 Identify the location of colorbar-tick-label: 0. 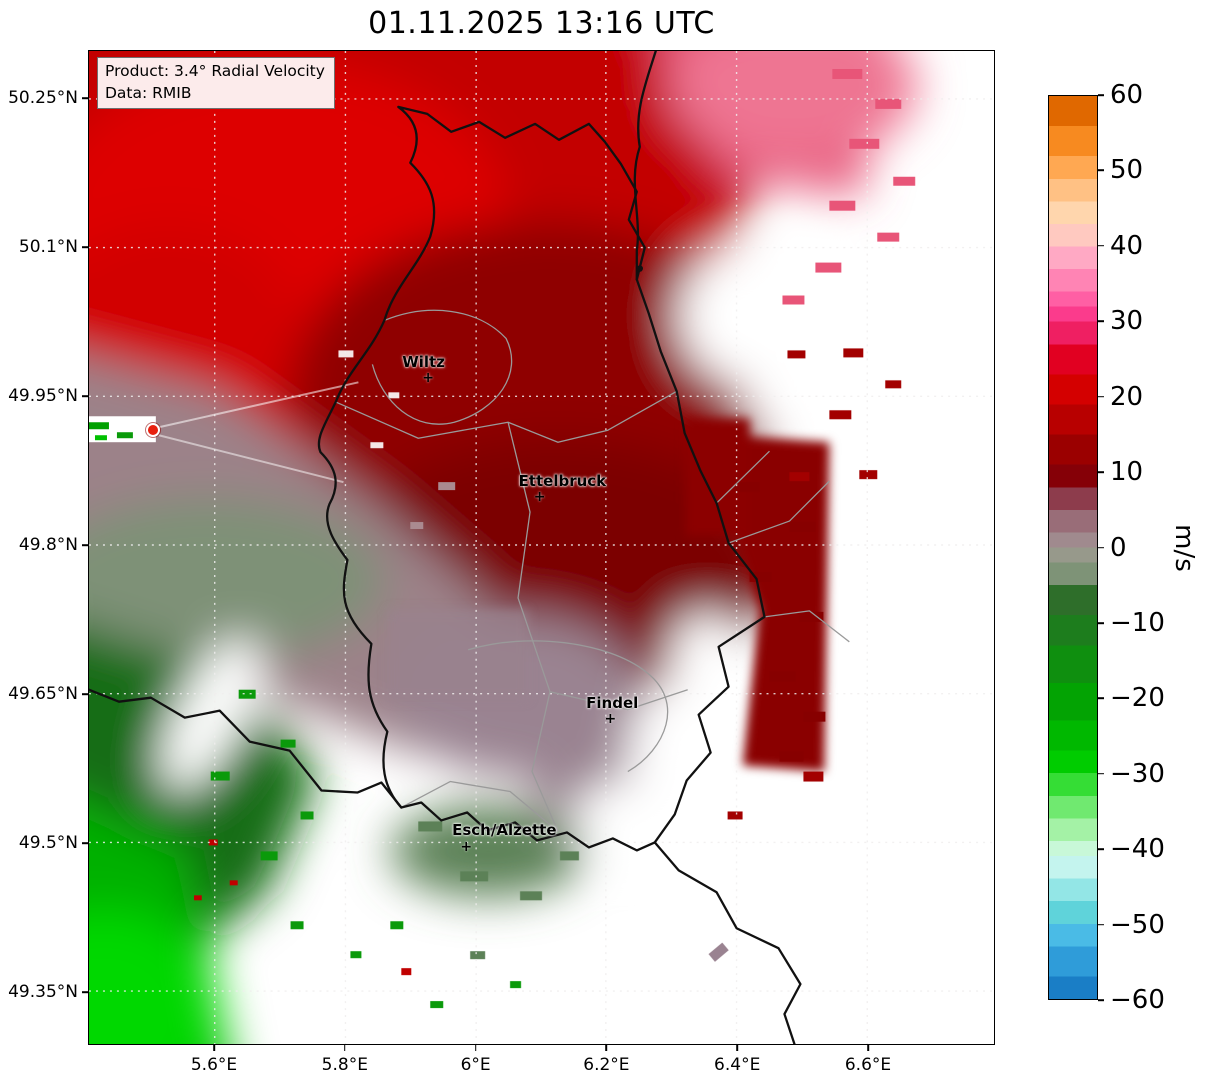
(1118, 547).